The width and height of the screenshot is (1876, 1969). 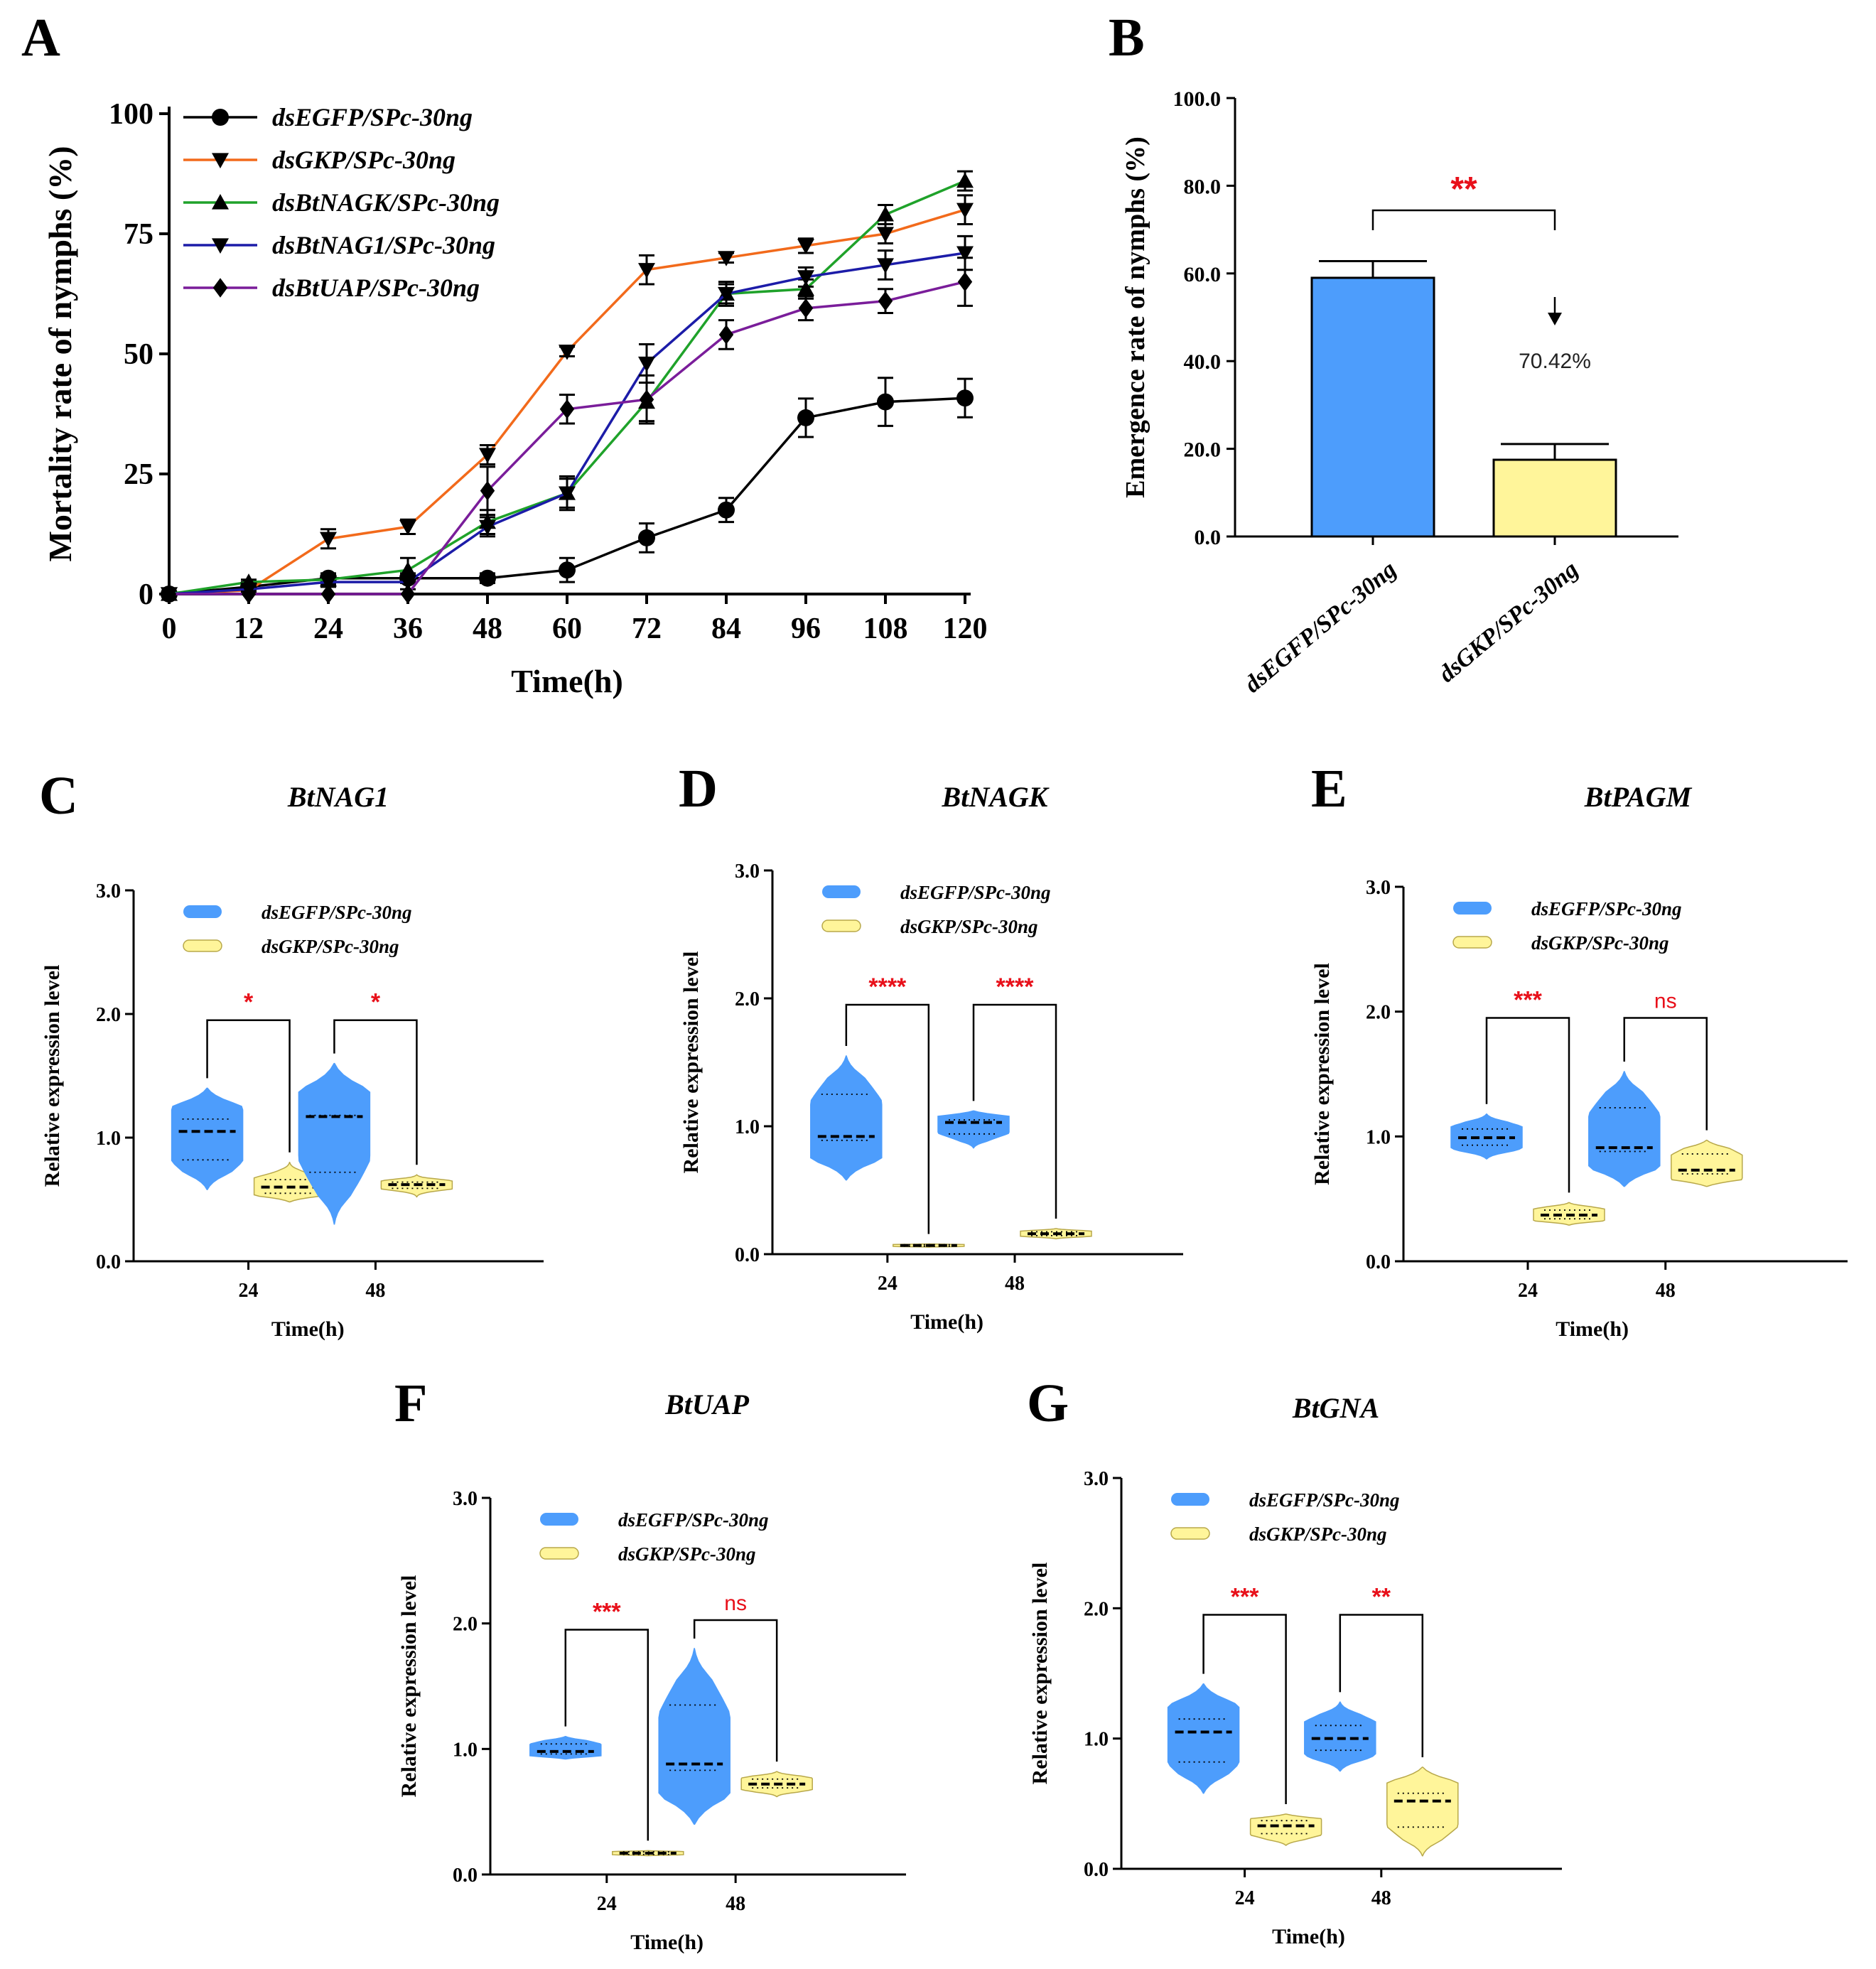 I want to click on y-tick-label: 75, so click(x=138, y=235).